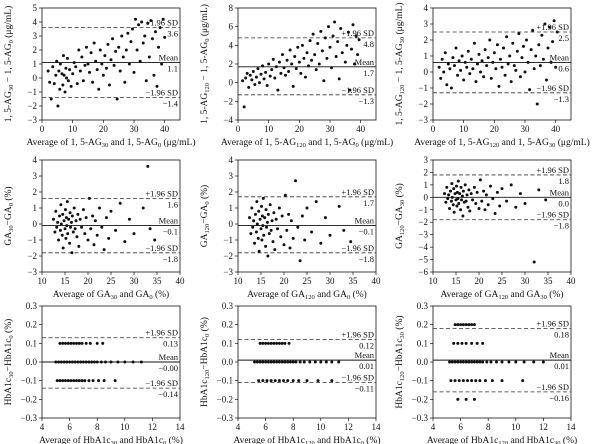  What do you see at coordinates (111, 439) in the screenshot?
I see `x-axis-label: Average of HbA1c30 and HbA1c0 (%)` at bounding box center [111, 439].